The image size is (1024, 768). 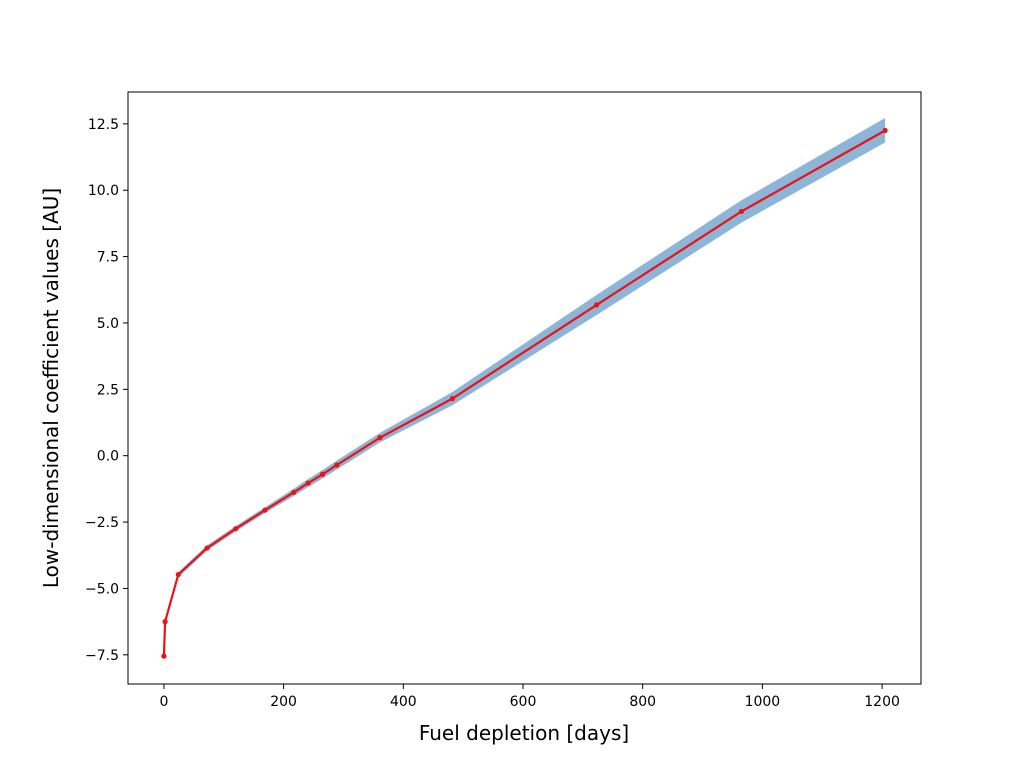 I want to click on y-tick-label: 7.5, so click(x=108, y=258).